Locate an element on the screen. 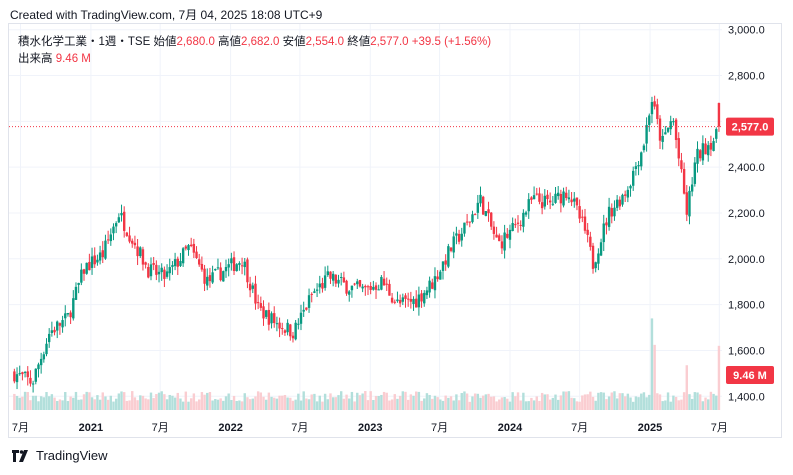 The image size is (793, 475). legend-high-value: 2,682.0 is located at coordinates (260, 42).